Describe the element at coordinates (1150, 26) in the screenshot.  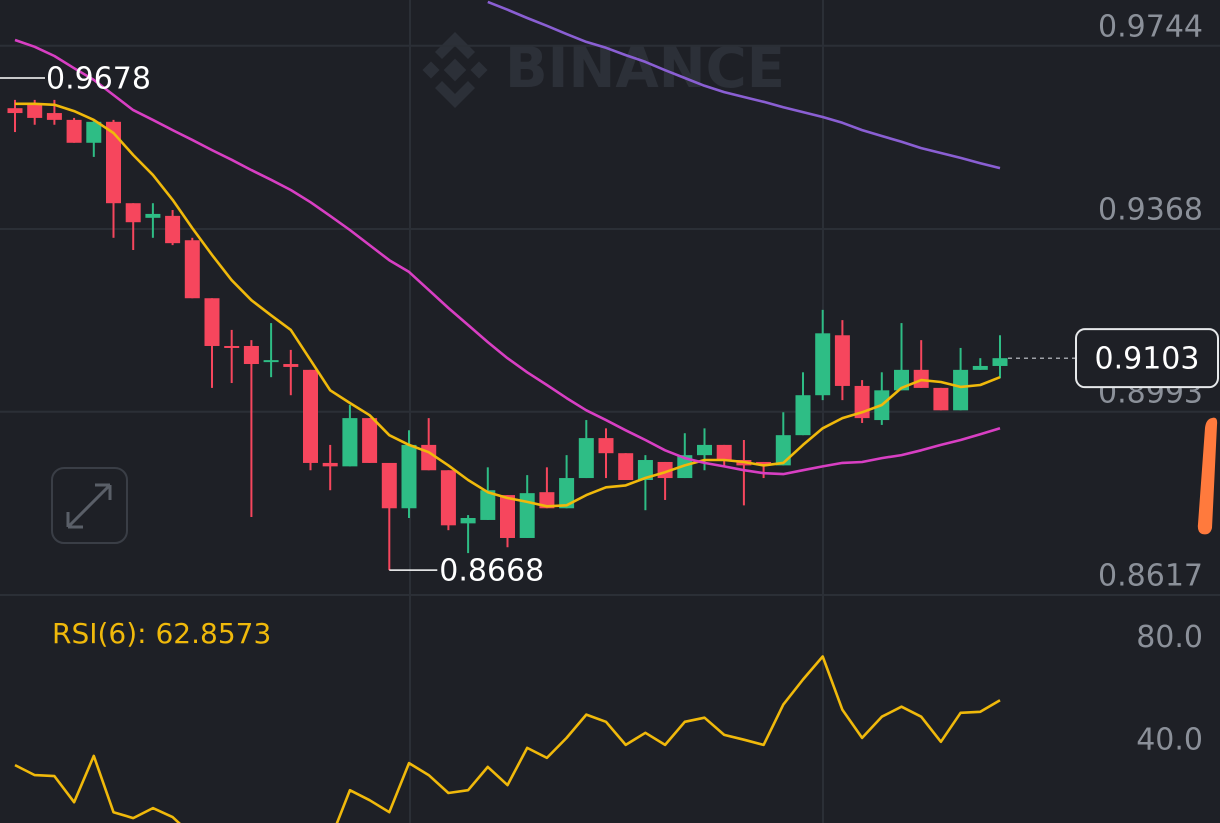
I see `y-tick-label: 0.9744` at that location.